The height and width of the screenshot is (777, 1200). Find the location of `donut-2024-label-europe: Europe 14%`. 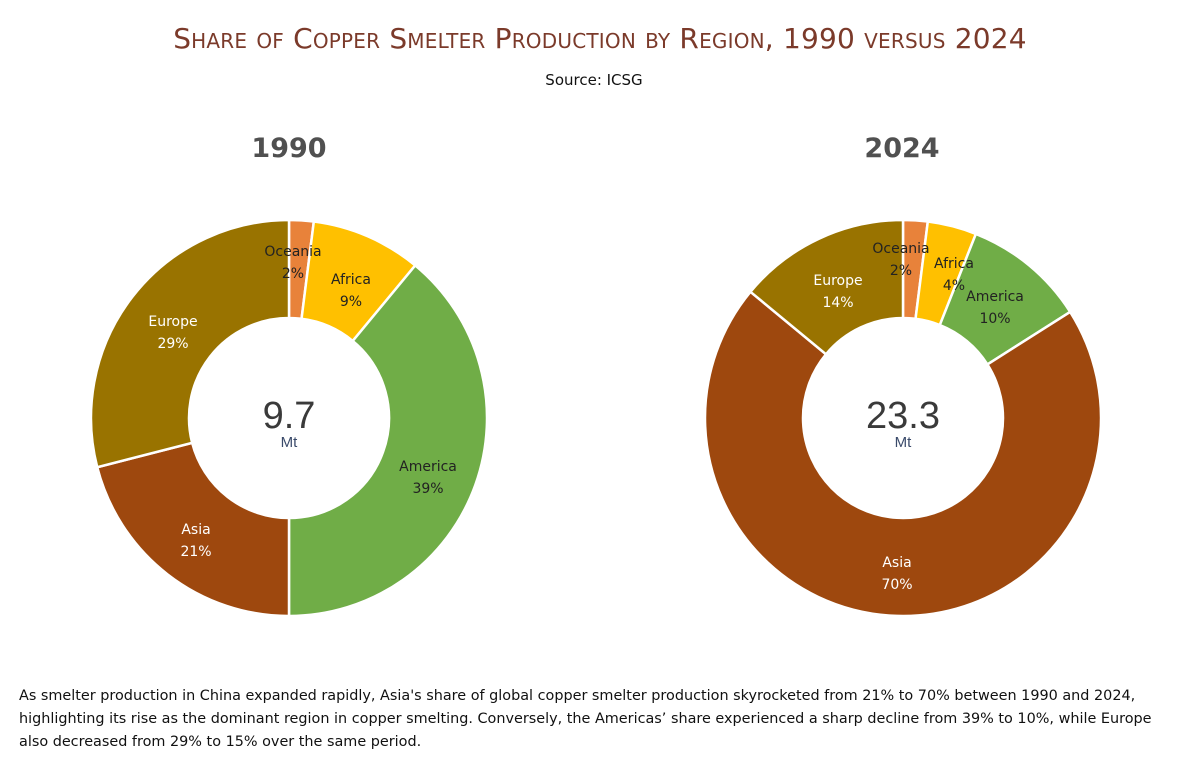

donut-2024-label-europe: Europe 14% is located at coordinates (837, 292).